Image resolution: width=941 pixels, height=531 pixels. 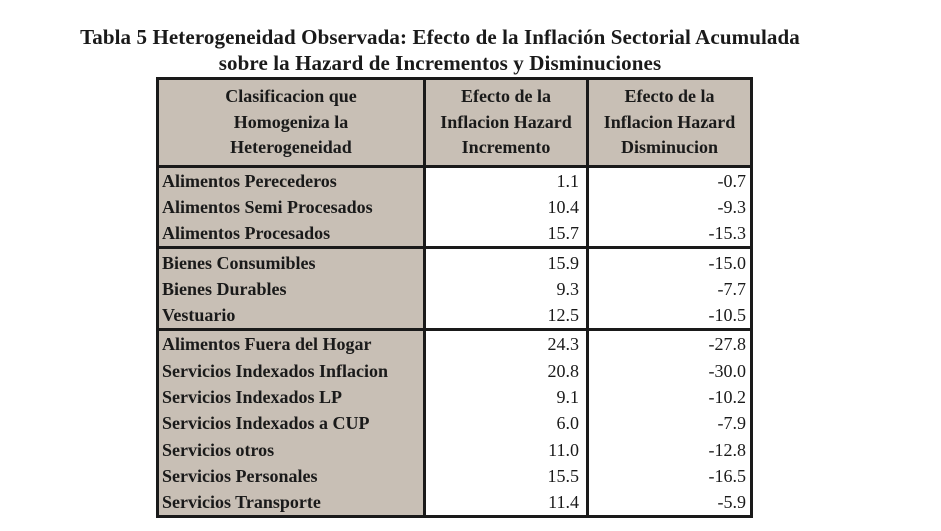 I want to click on table-row: Alimentos Fuera del Hogar 24.3 -27.8, so click(x=454, y=343).